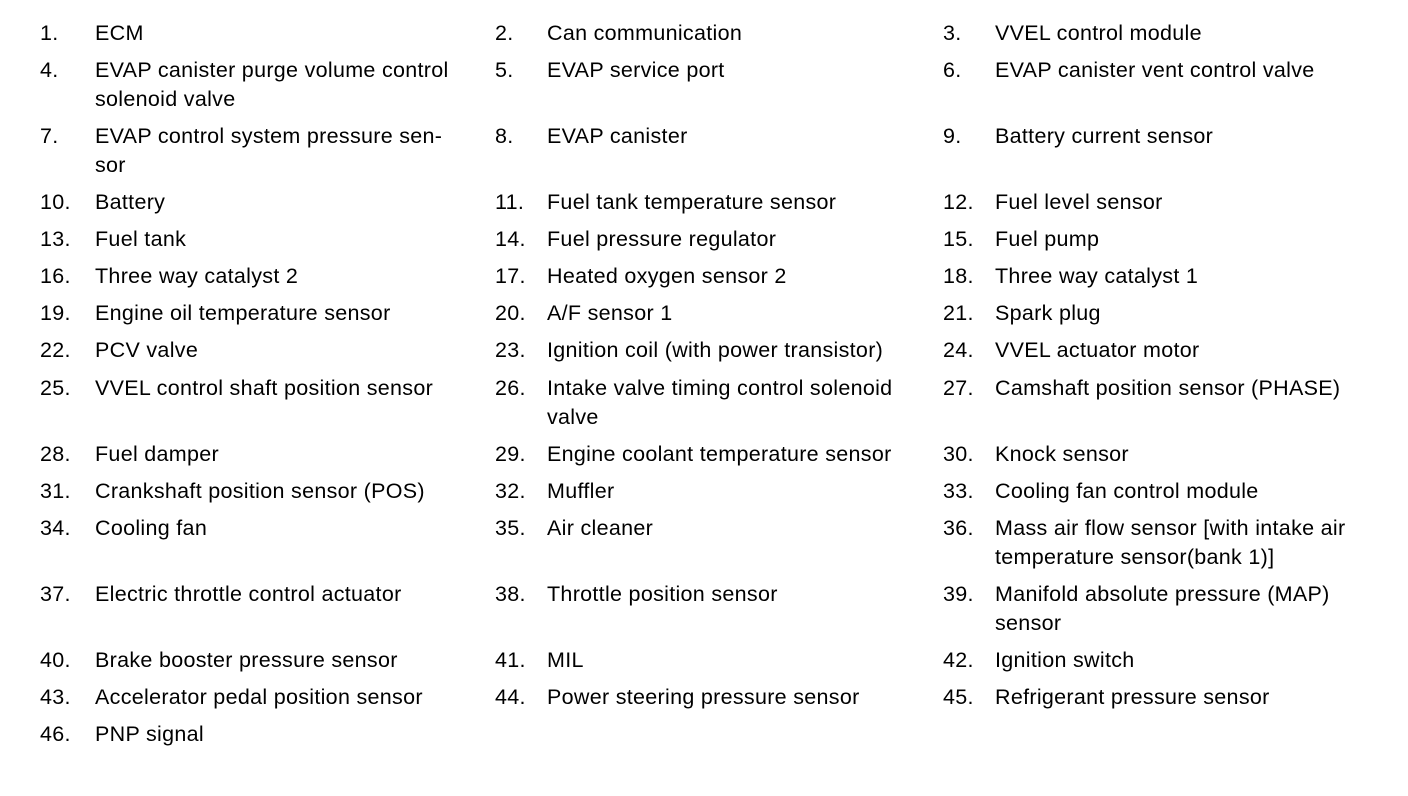 This screenshot has width=1408, height=796. Describe the element at coordinates (267, 350) in the screenshot. I see `legend-item-22: 22. PCV valve` at that location.